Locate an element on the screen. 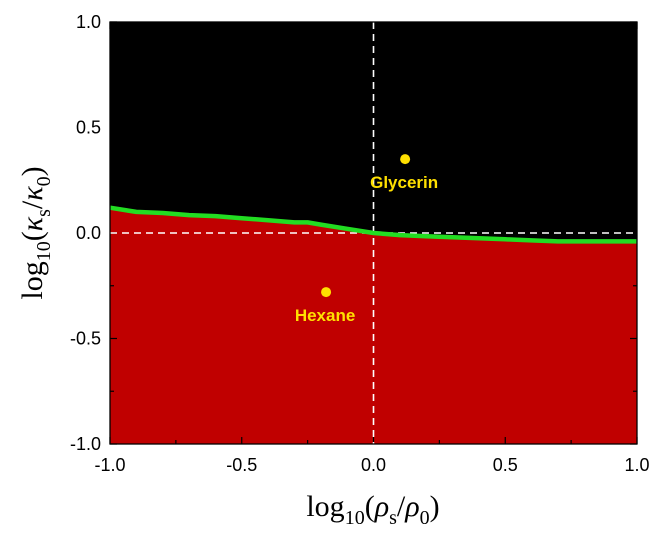 The image size is (657, 534). boundary-curve is located at coordinates (373, 224).